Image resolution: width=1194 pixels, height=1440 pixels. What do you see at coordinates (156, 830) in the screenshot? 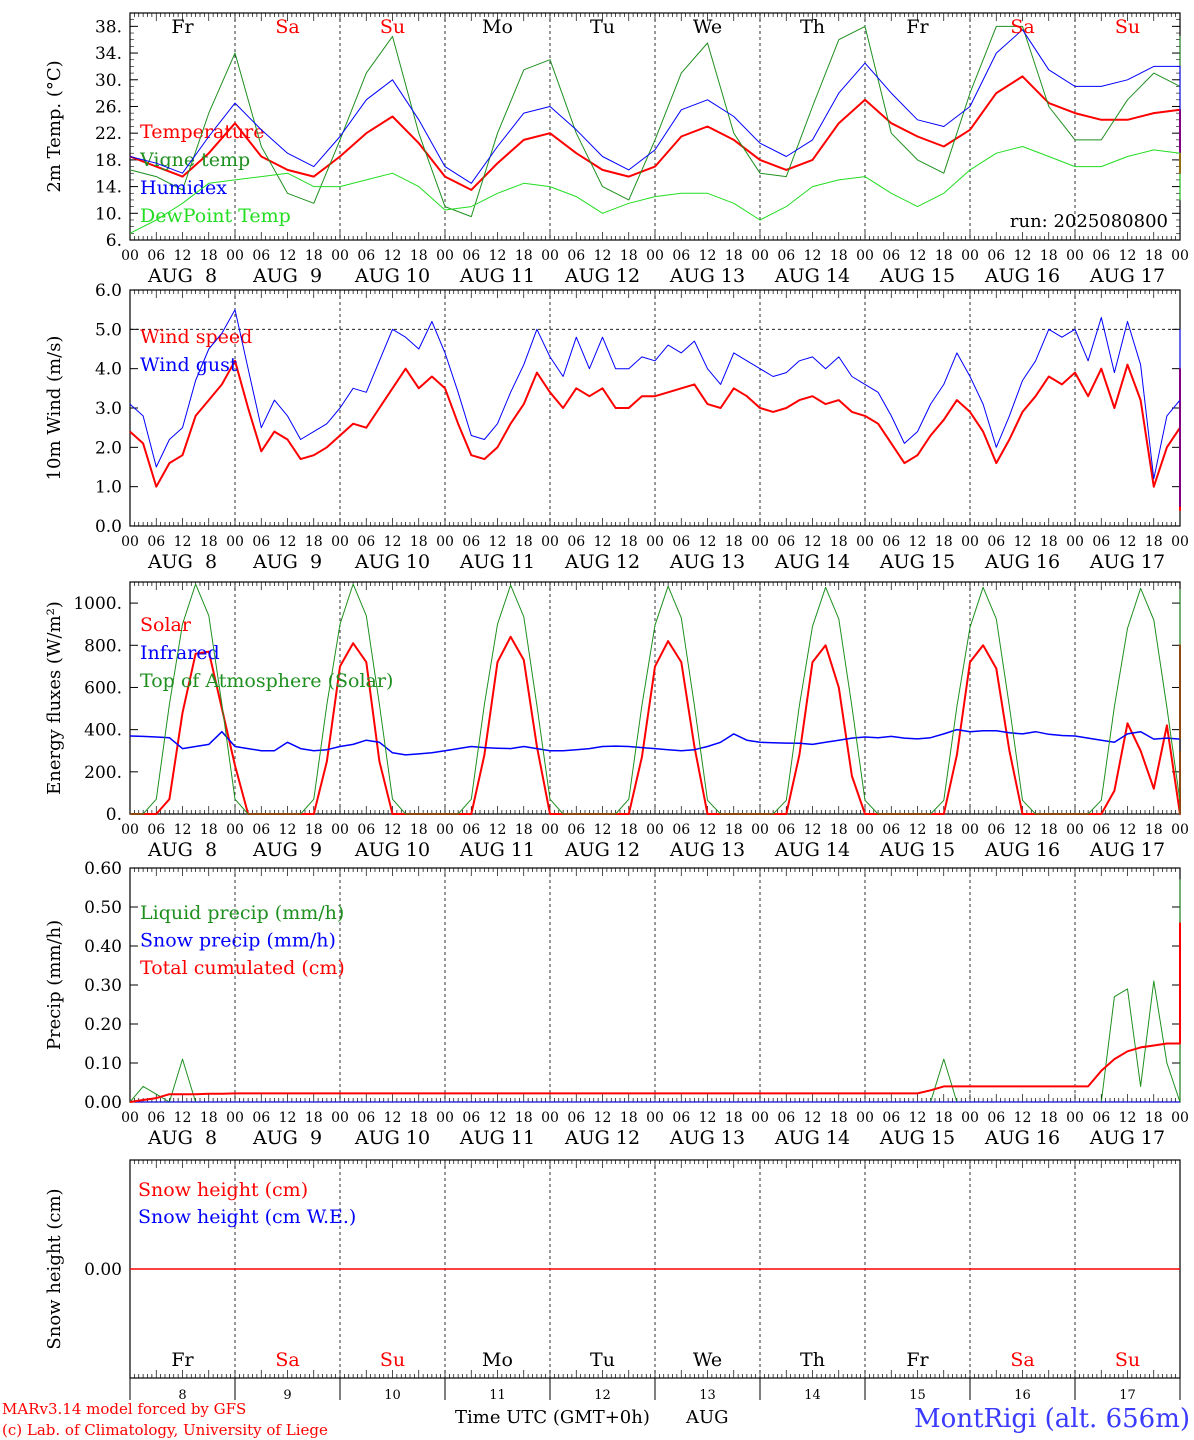
I see `energy-hour-label: 06` at bounding box center [156, 830].